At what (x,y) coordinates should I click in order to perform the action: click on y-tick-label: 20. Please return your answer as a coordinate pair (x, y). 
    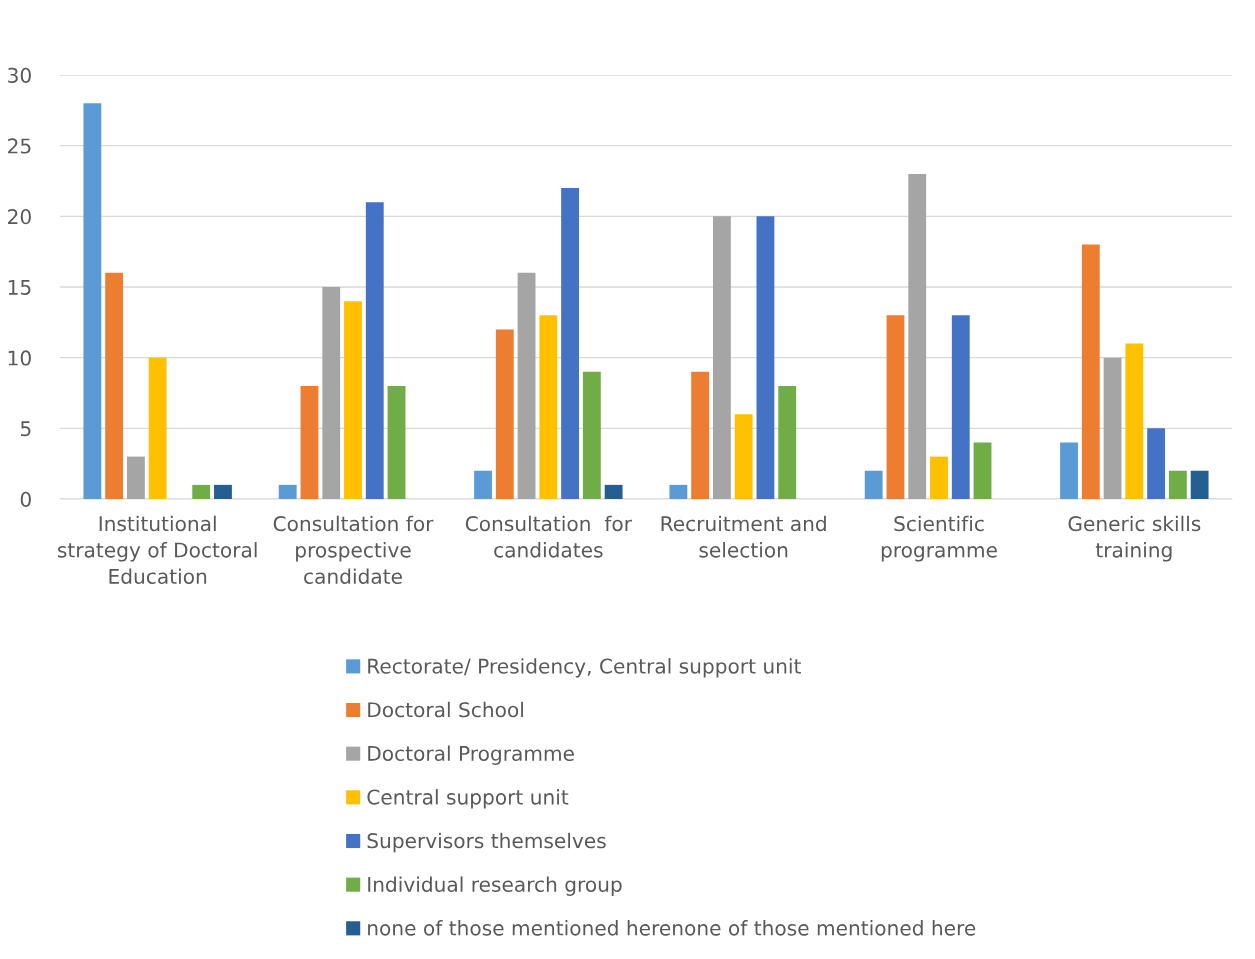
    Looking at the image, I should click on (19, 217).